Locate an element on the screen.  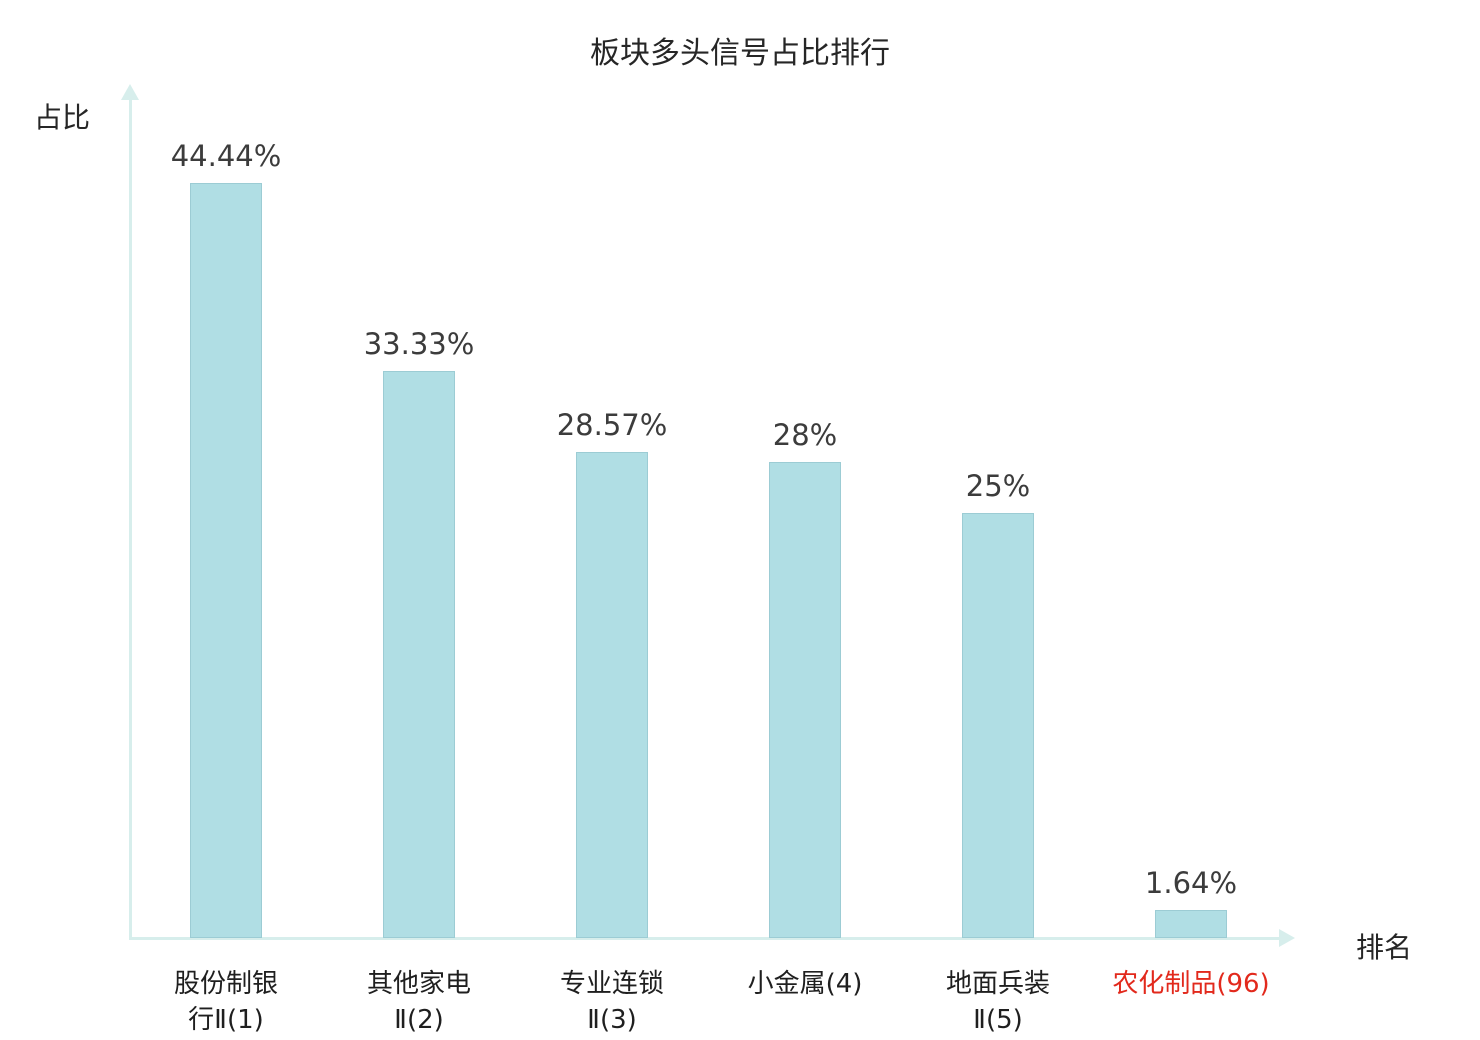
bar-value-label: 25% is located at coordinates (998, 486).